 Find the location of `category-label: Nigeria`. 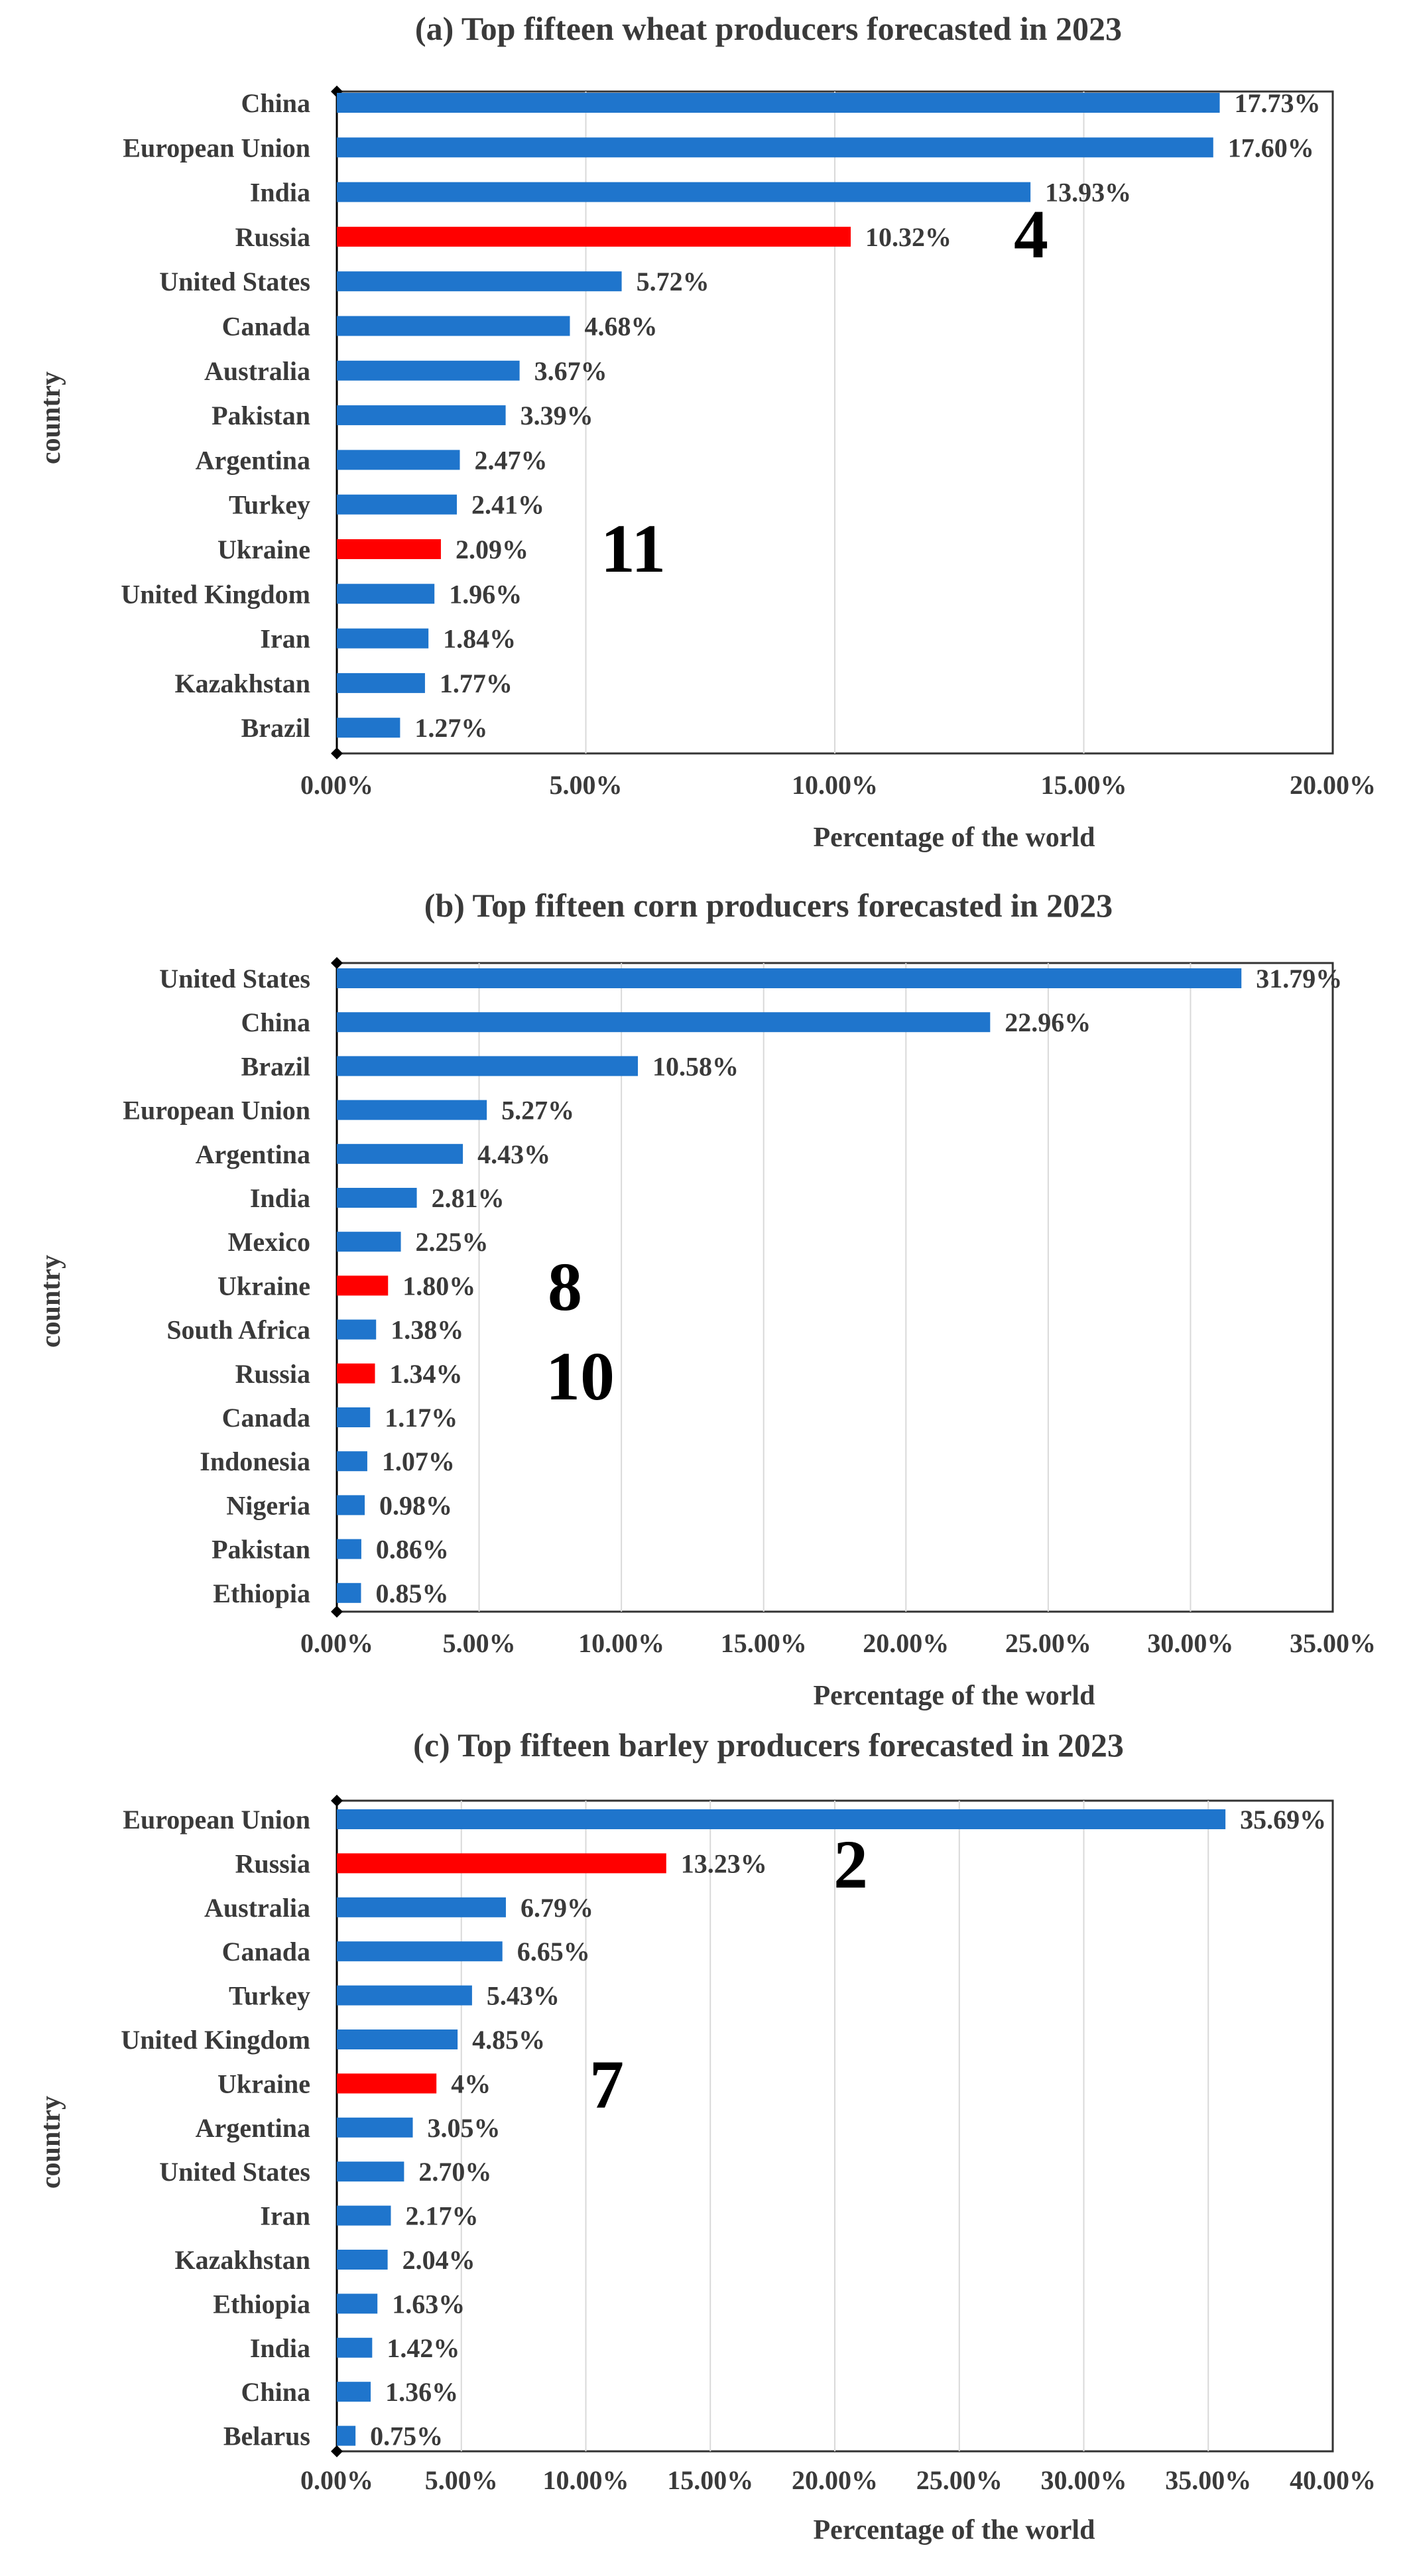

category-label: Nigeria is located at coordinates (268, 1505).